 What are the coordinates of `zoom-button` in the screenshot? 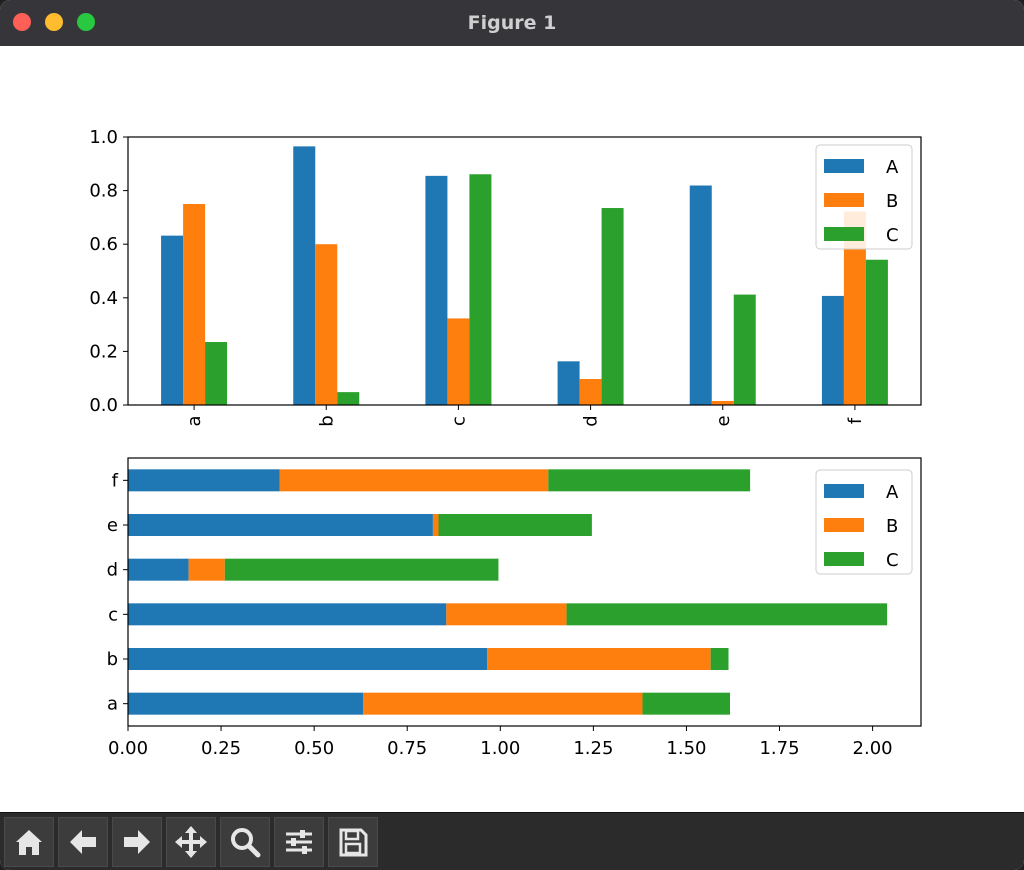 It's located at (245, 842).